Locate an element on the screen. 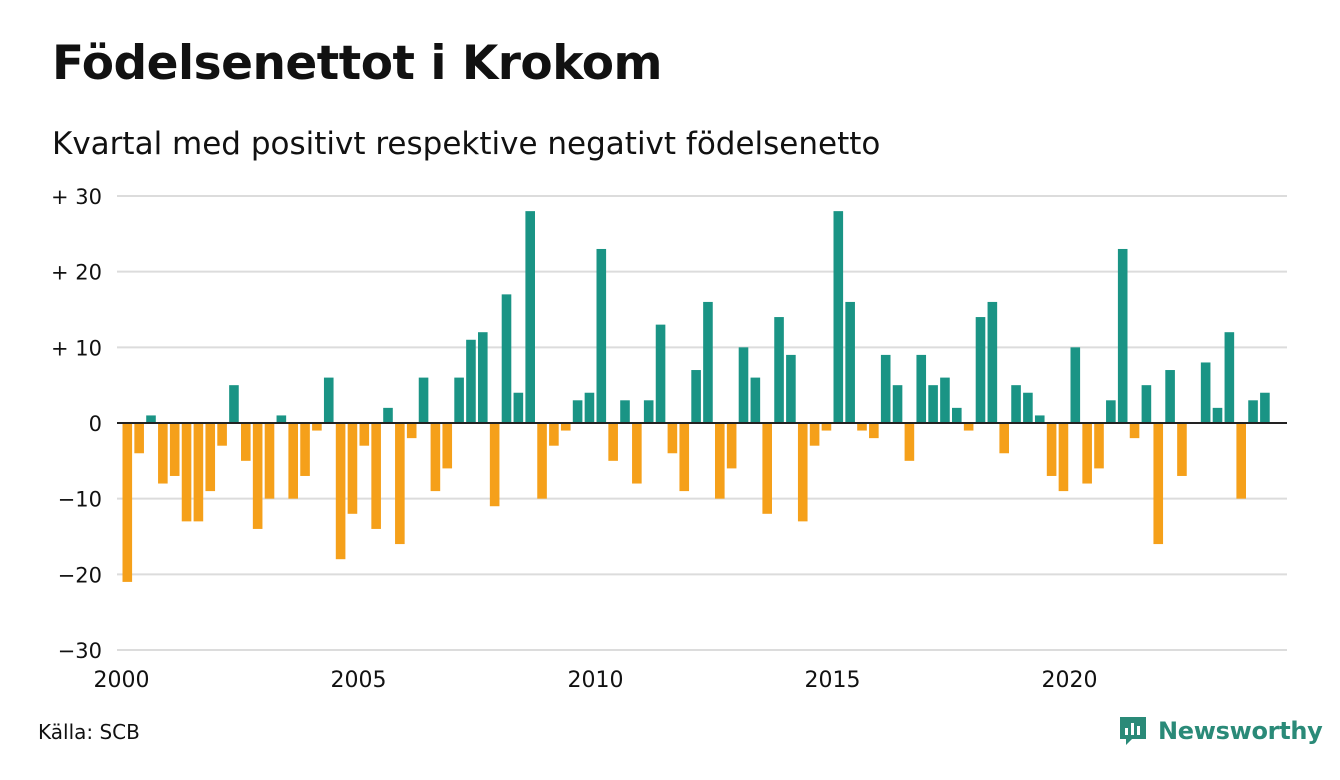  x-tick-label: 2005 is located at coordinates (359, 680).